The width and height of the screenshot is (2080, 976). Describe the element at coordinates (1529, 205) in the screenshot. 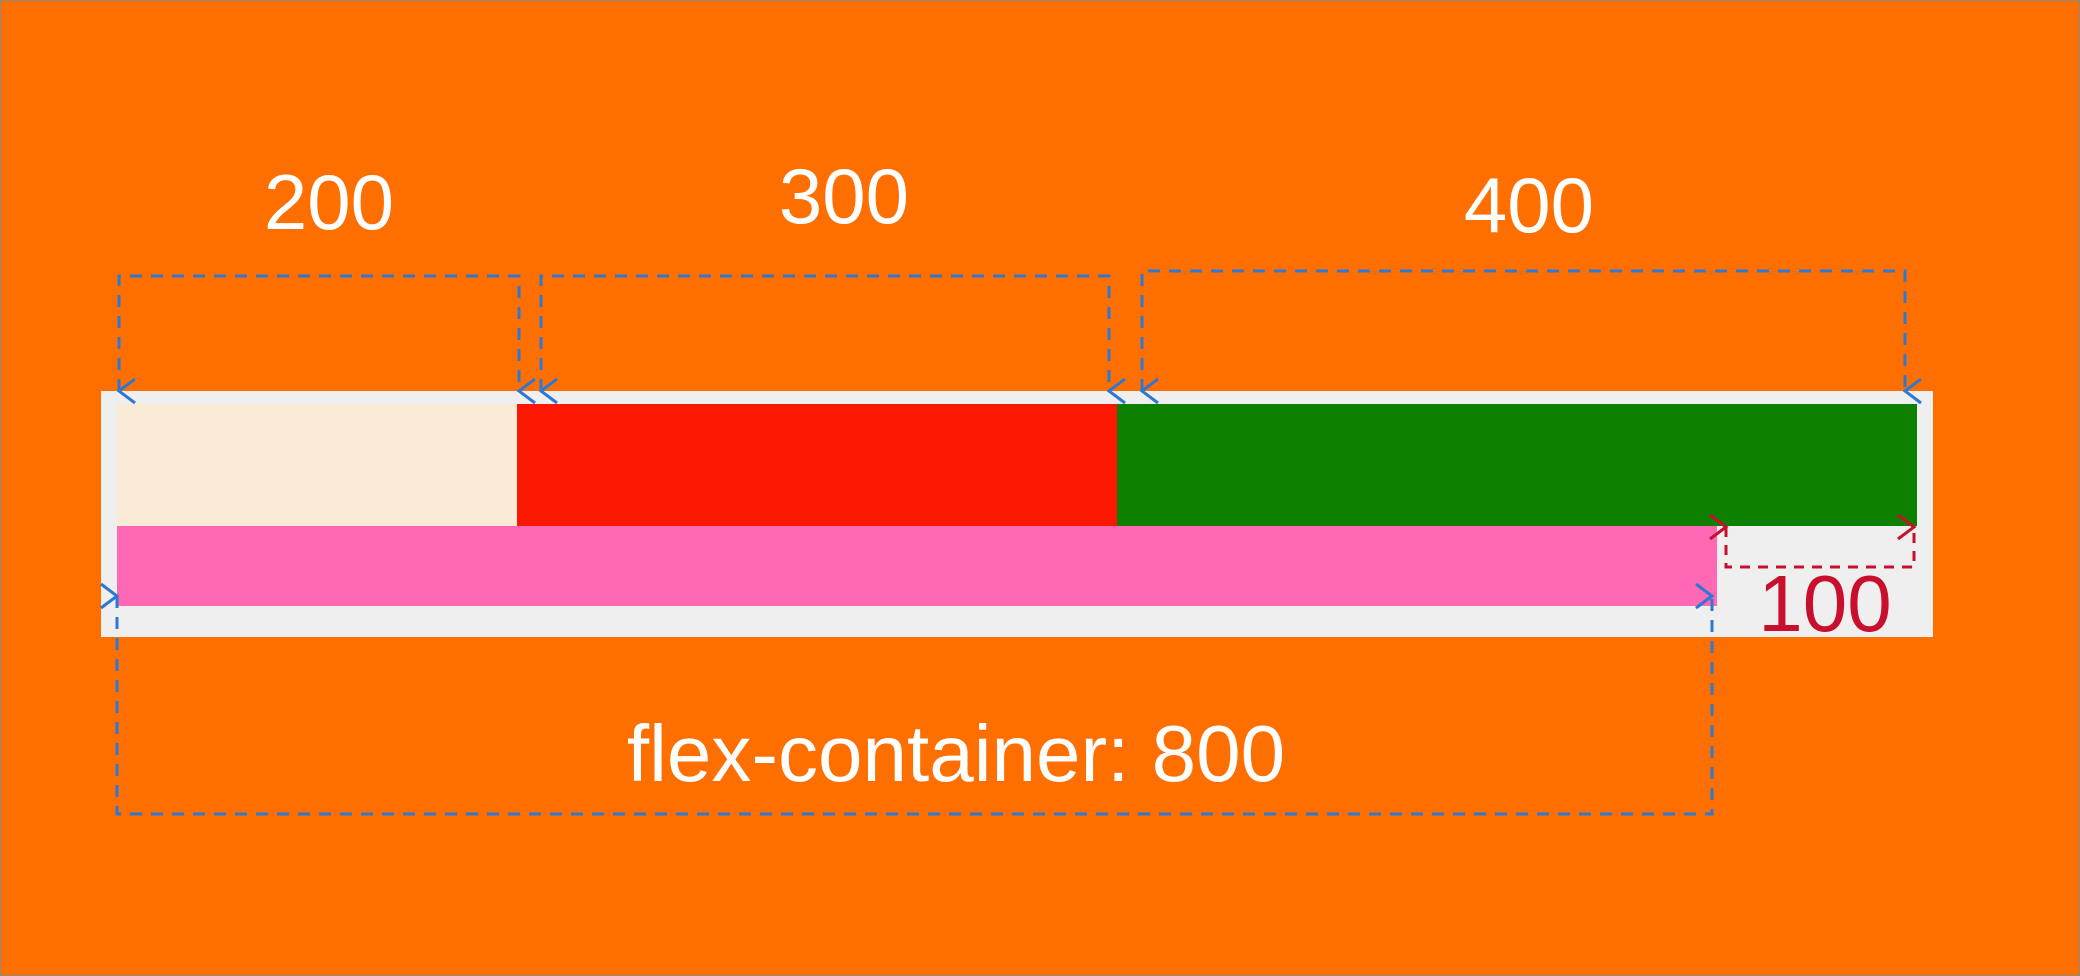

I see `item-3-width-label: 400` at that location.